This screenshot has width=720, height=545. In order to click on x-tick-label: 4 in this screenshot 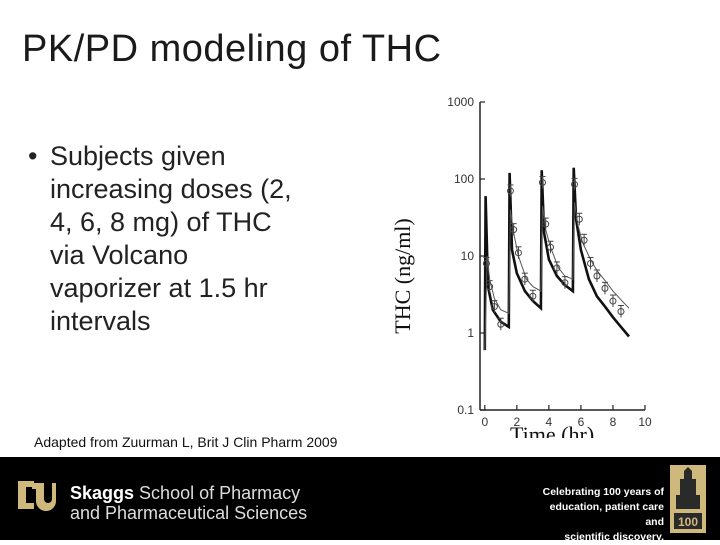, I will do `click(549, 422)`.